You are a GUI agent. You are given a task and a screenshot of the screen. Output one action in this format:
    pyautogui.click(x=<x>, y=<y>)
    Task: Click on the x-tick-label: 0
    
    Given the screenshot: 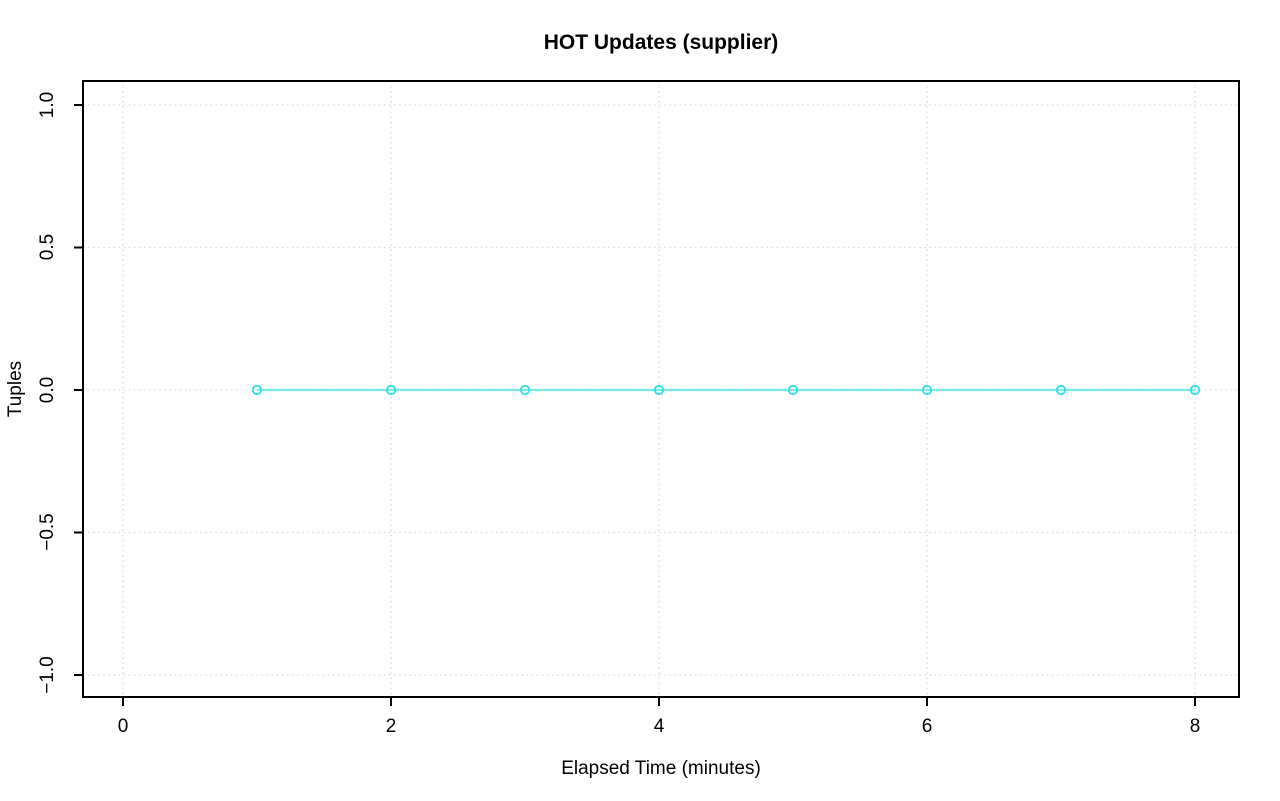 What is the action you would take?
    pyautogui.click(x=123, y=726)
    